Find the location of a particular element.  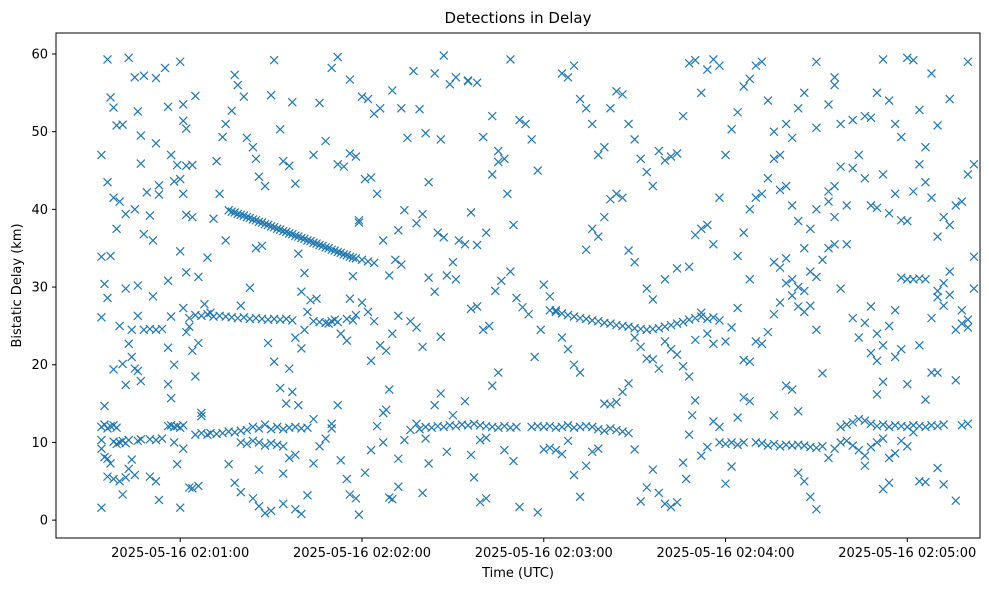

y-tick-label: 10 is located at coordinates (39, 443).